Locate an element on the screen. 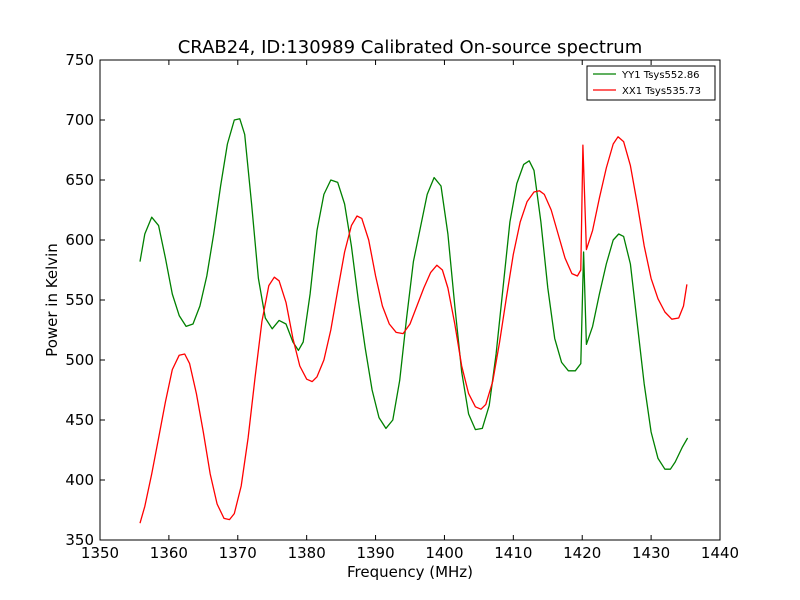 This screenshot has width=800, height=600. x-axis-label: Frequency (MHz) is located at coordinates (410, 572).